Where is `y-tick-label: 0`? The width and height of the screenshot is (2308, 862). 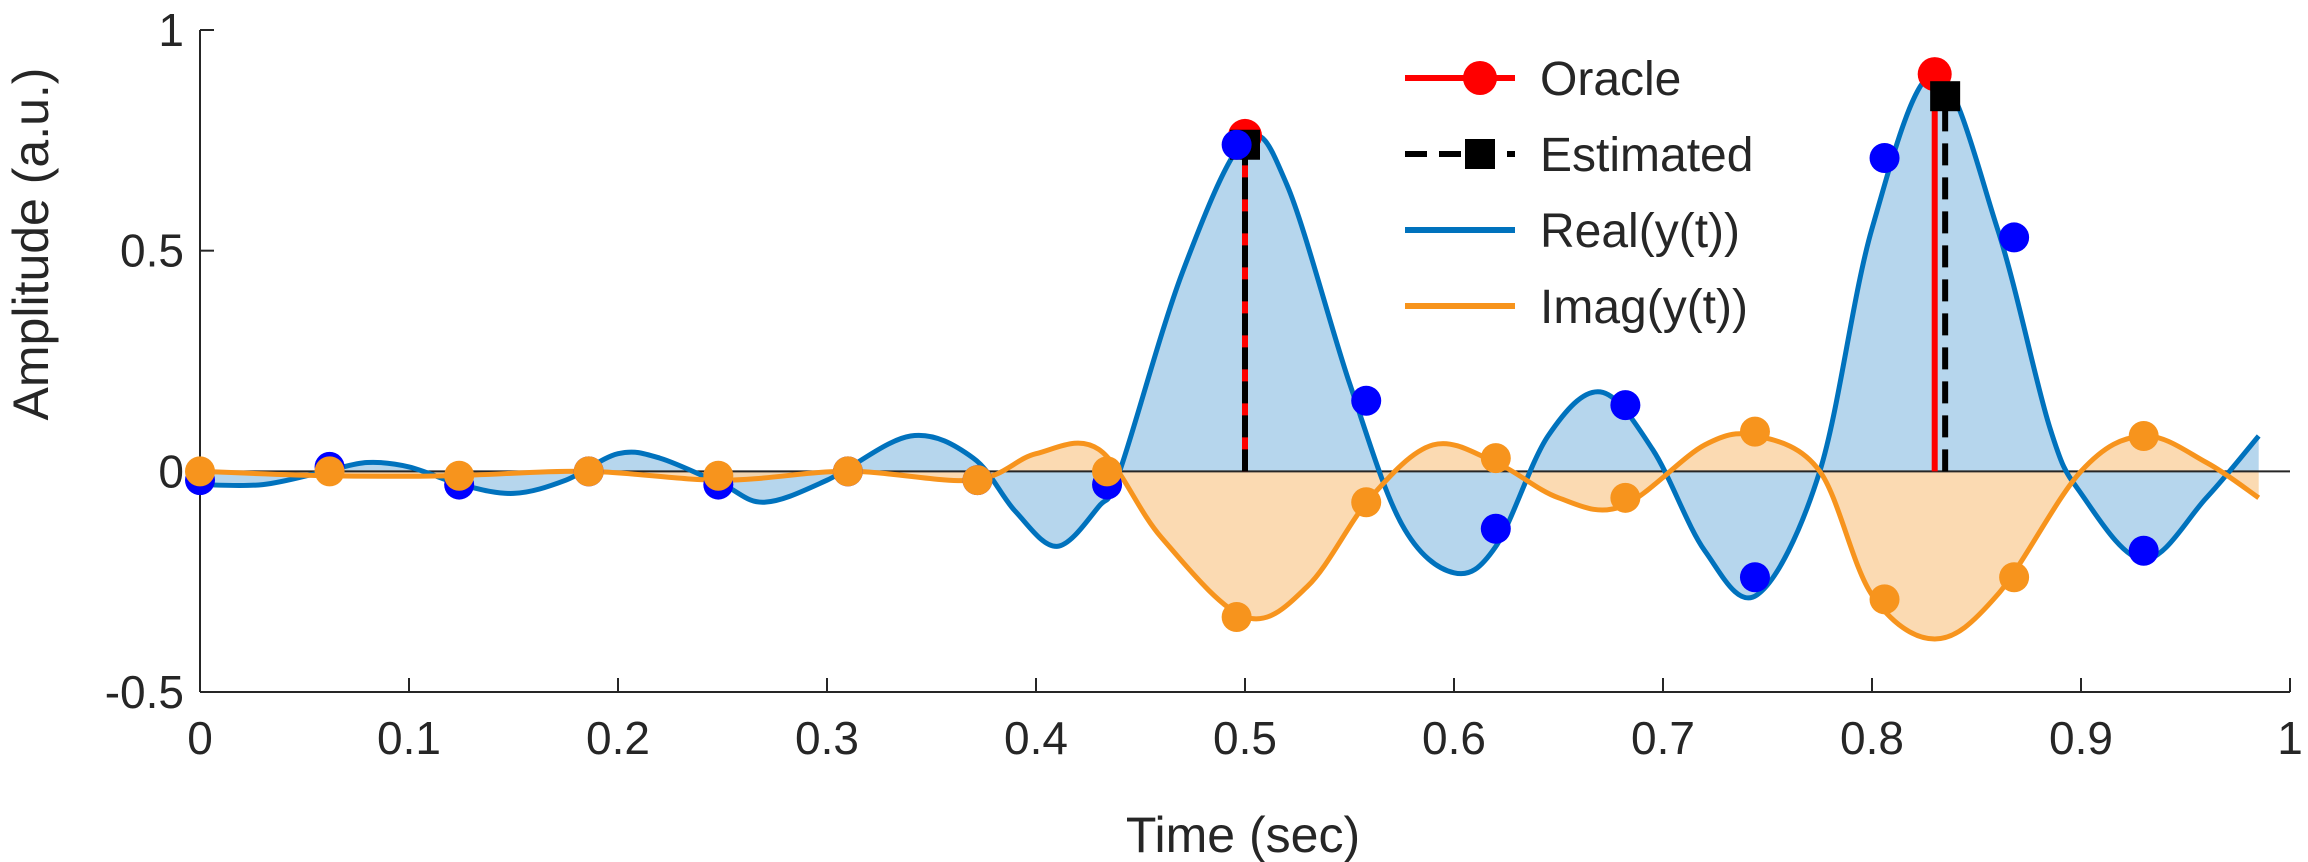 y-tick-label: 0 is located at coordinates (171, 471).